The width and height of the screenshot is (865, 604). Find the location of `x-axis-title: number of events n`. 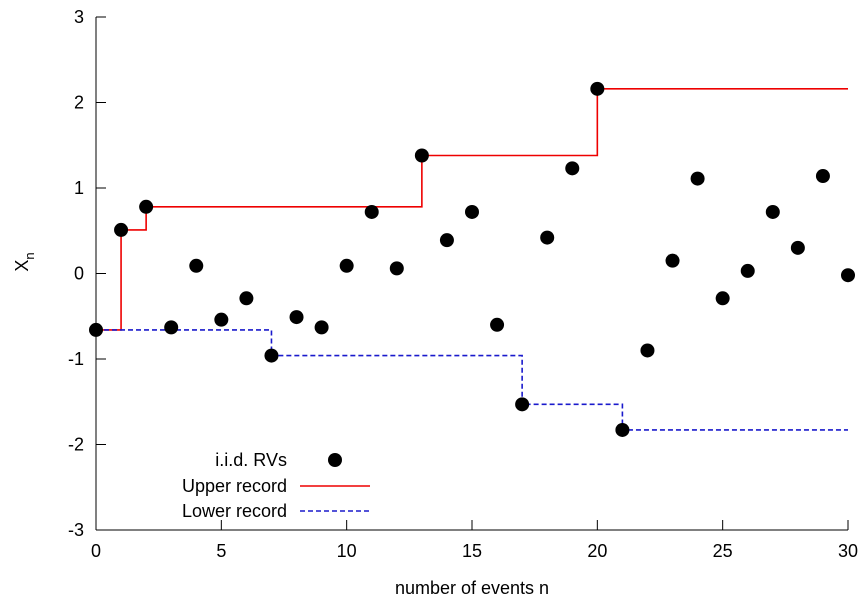

x-axis-title: number of events n is located at coordinates (472, 588).